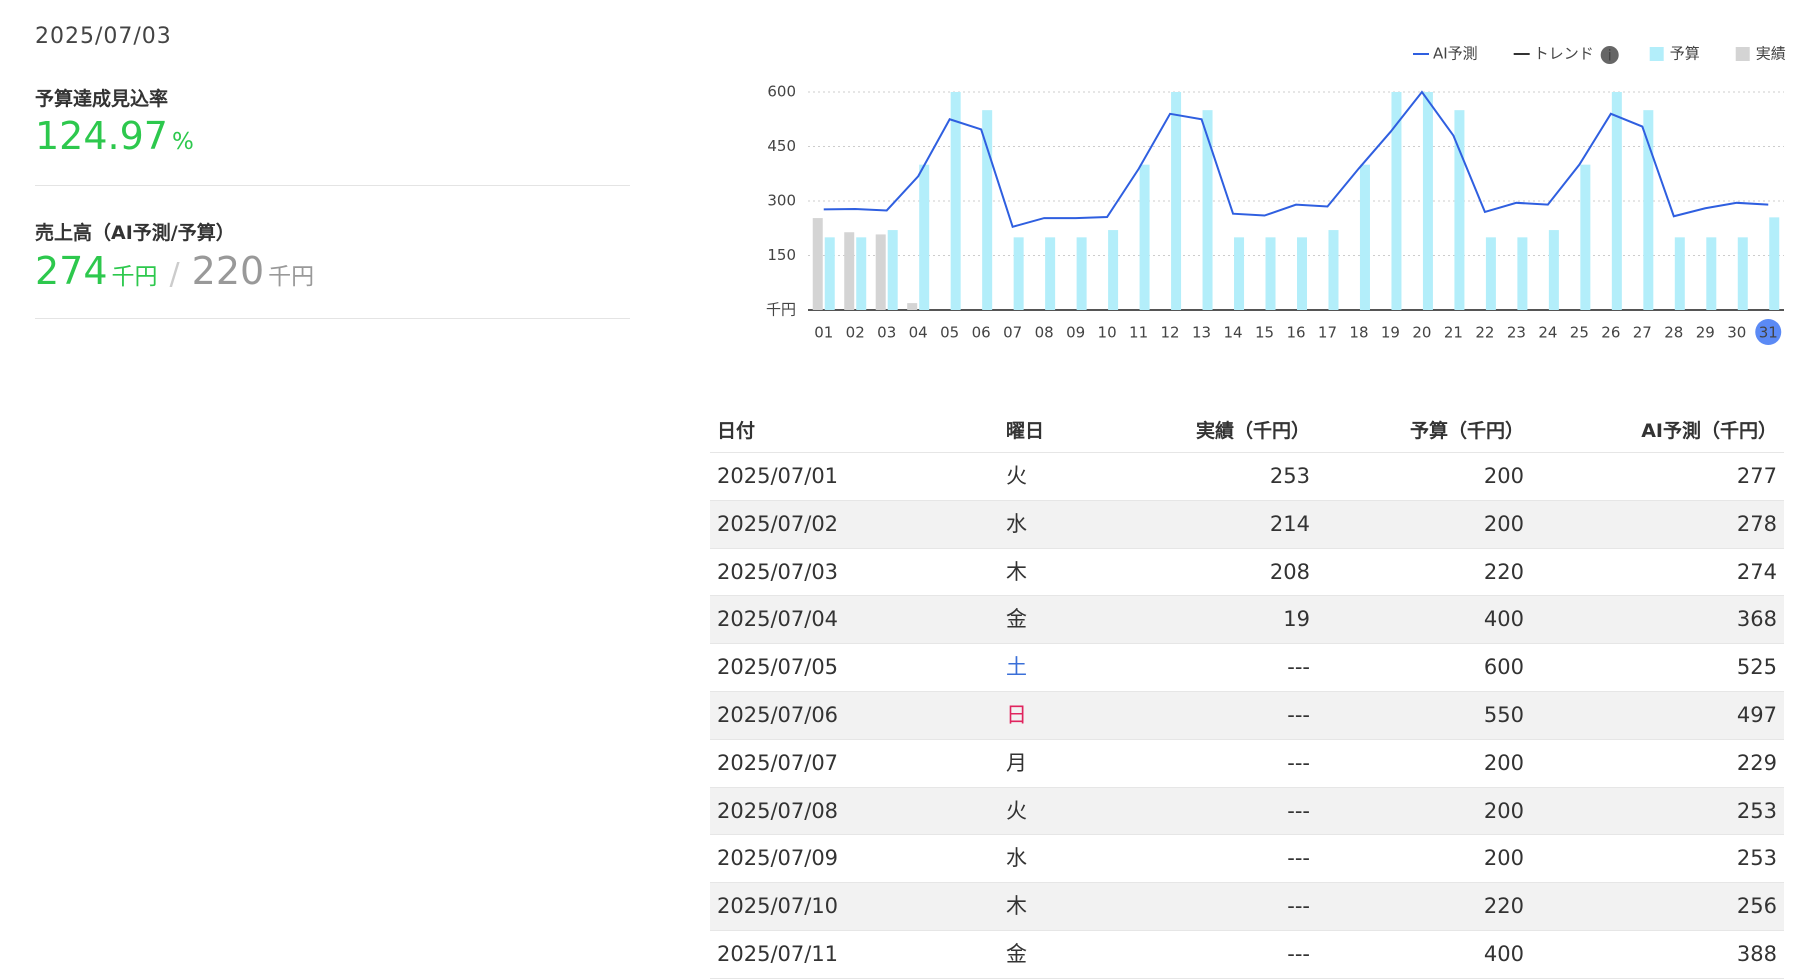 This screenshot has width=1800, height=979. What do you see at coordinates (1760, 54) in the screenshot?
I see `legend-item: 実績` at bounding box center [1760, 54].